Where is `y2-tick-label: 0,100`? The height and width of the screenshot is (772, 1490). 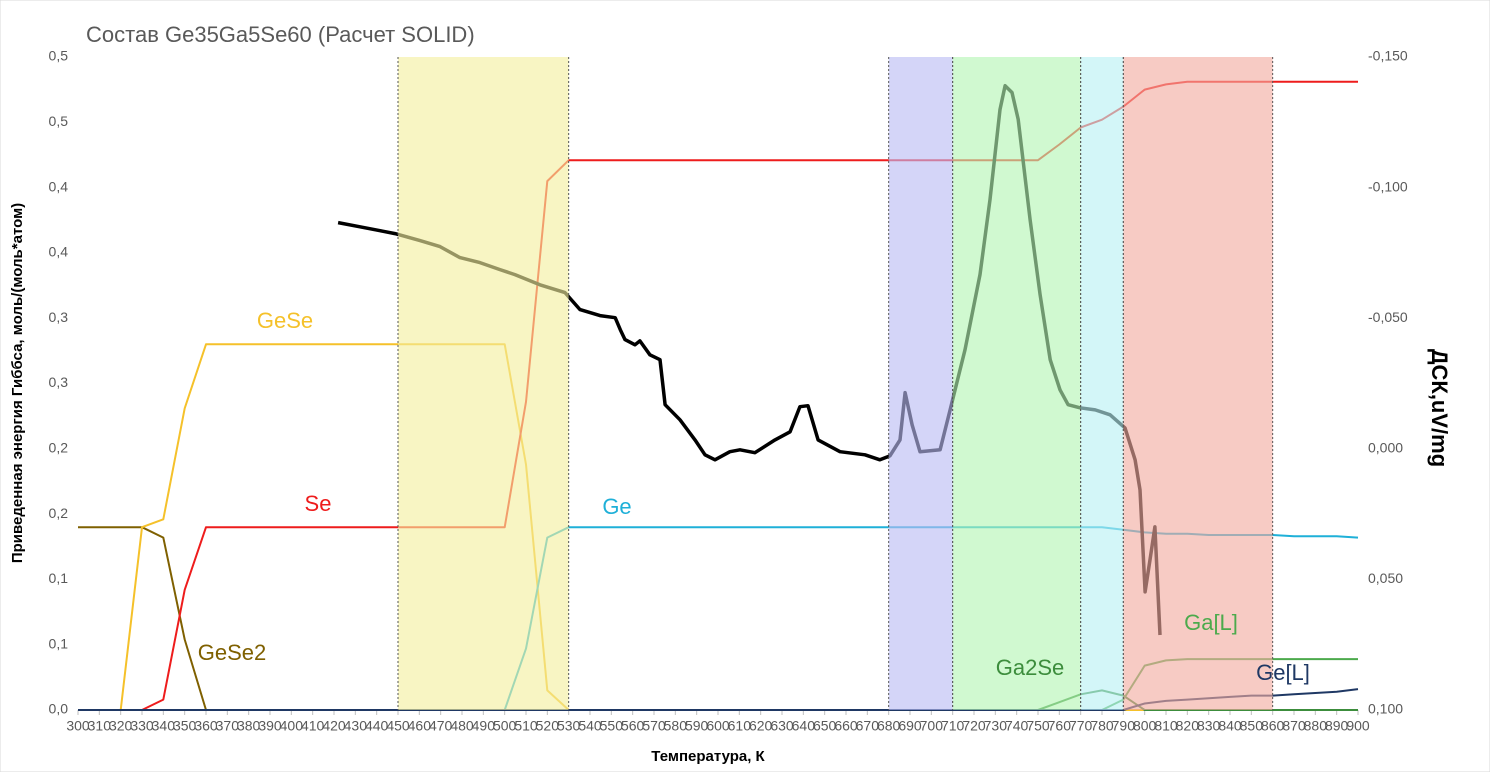 y2-tick-label: 0,100 is located at coordinates (1385, 709).